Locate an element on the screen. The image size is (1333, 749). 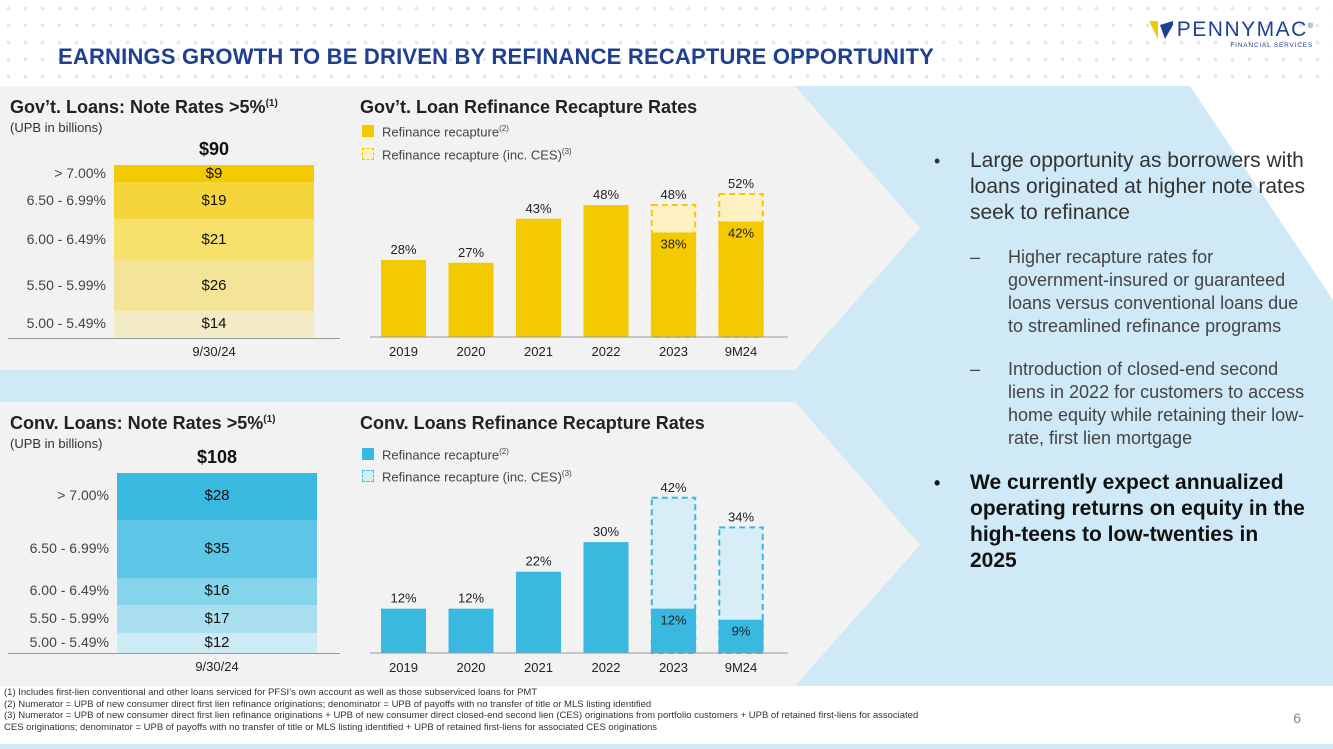
conv-legend-dashed: Refinance recapture (inc. CES)(3) is located at coordinates (467, 476).